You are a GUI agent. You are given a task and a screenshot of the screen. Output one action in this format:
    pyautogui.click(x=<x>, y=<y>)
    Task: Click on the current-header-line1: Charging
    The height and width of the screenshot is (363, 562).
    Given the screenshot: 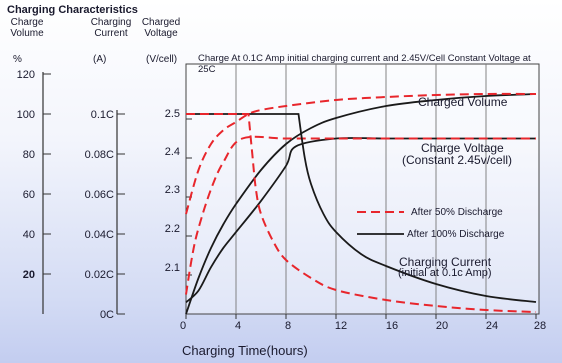 What is the action you would take?
    pyautogui.click(x=111, y=22)
    